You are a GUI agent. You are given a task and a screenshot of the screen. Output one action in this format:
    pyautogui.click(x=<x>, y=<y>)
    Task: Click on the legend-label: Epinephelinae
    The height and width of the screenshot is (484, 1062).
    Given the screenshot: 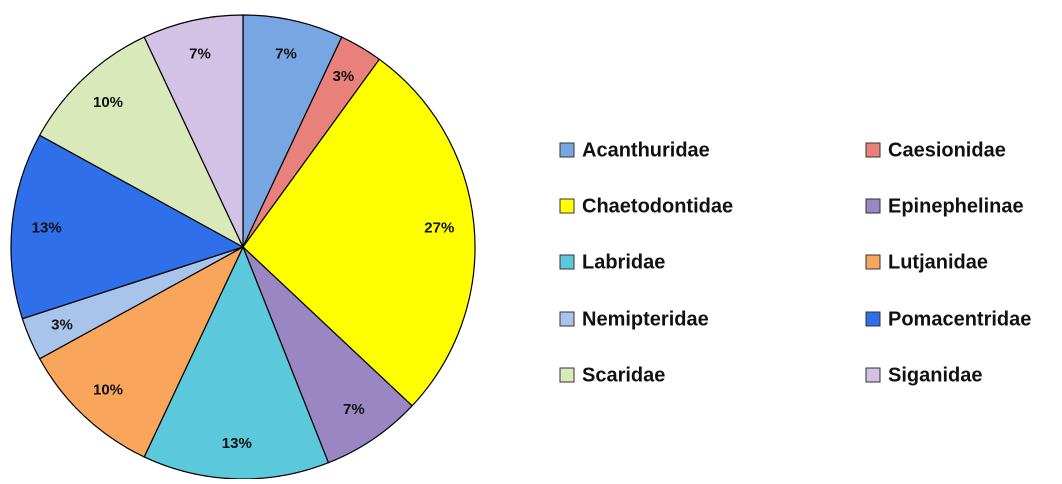 What is the action you would take?
    pyautogui.click(x=956, y=206)
    